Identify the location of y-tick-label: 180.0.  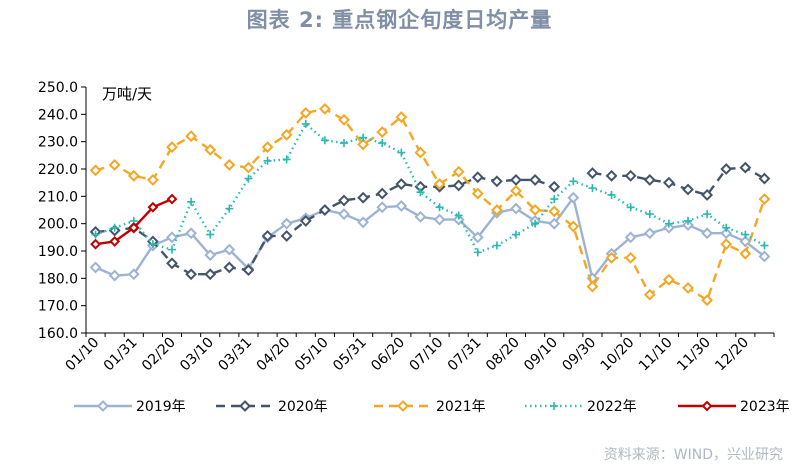
(58, 279).